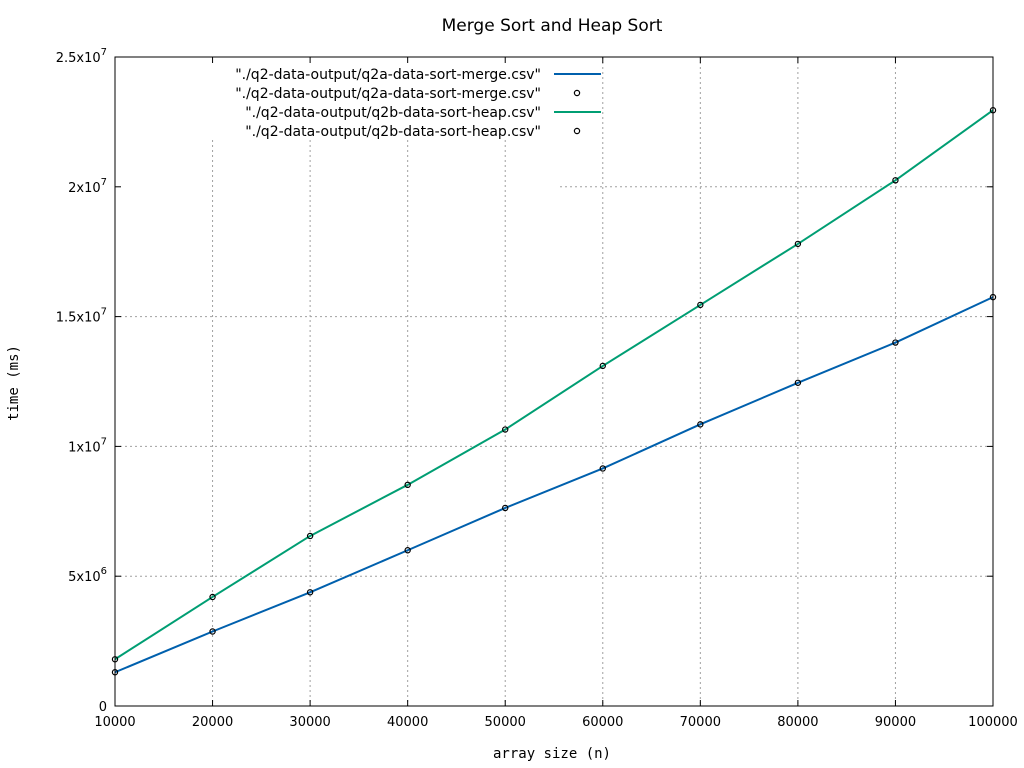  What do you see at coordinates (895, 722) in the screenshot?
I see `x-tick-label: 90000` at bounding box center [895, 722].